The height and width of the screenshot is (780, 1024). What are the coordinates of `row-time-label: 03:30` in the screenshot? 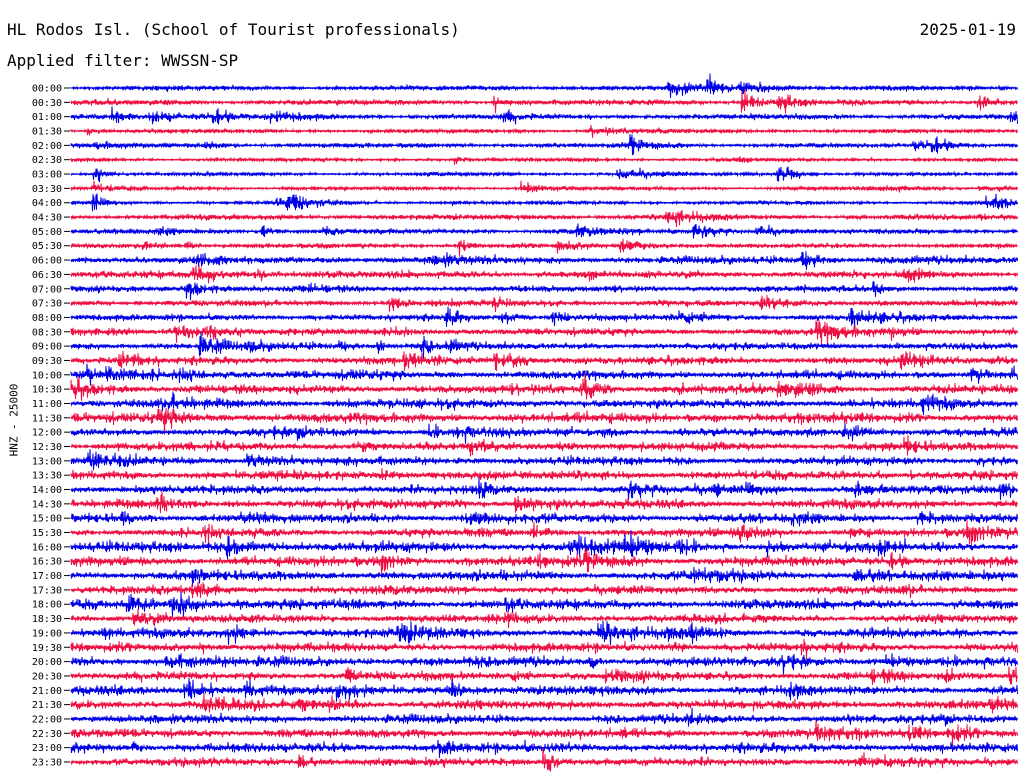 It's located at (47, 189).